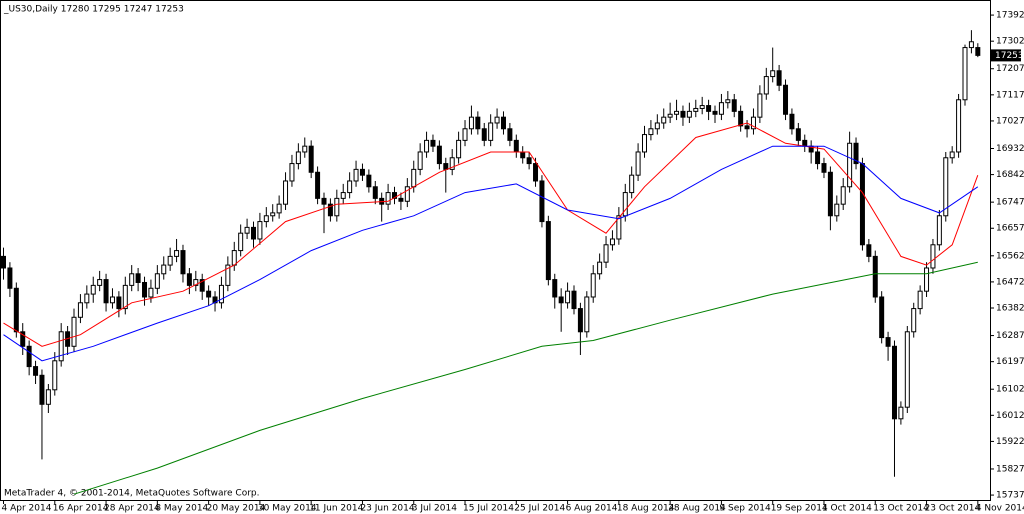 This screenshot has width=1024, height=514. What do you see at coordinates (646, 509) in the screenshot?
I see `x-tick-label: 18 Aug 2014` at bounding box center [646, 509].